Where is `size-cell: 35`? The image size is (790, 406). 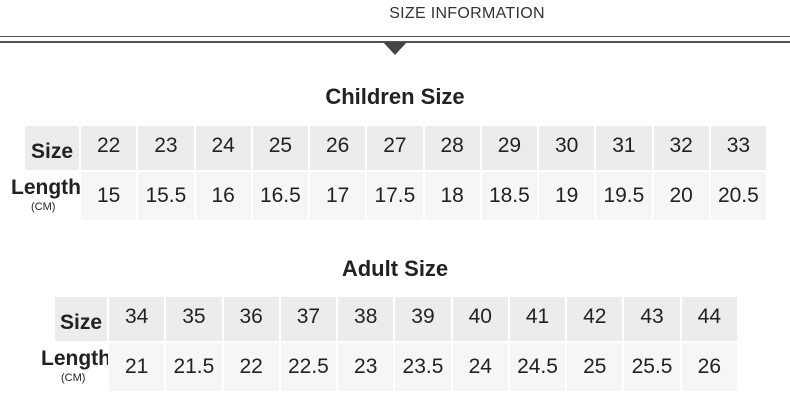
size-cell: 35 is located at coordinates (194, 319).